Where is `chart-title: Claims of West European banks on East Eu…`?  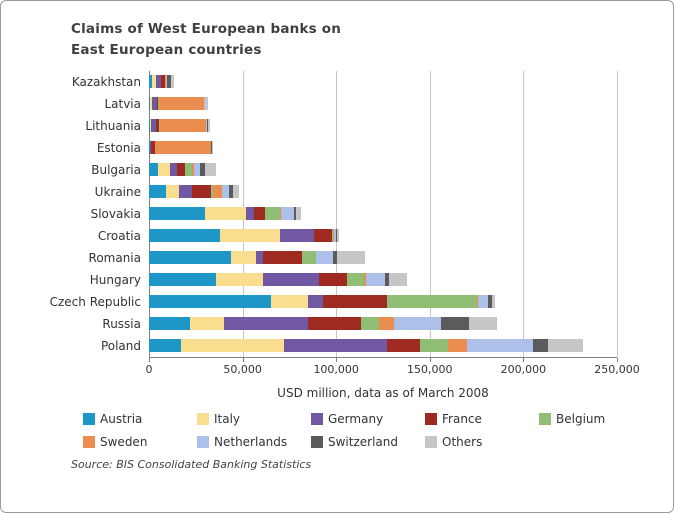 chart-title: Claims of West European banks on East Eu… is located at coordinates (368, 40).